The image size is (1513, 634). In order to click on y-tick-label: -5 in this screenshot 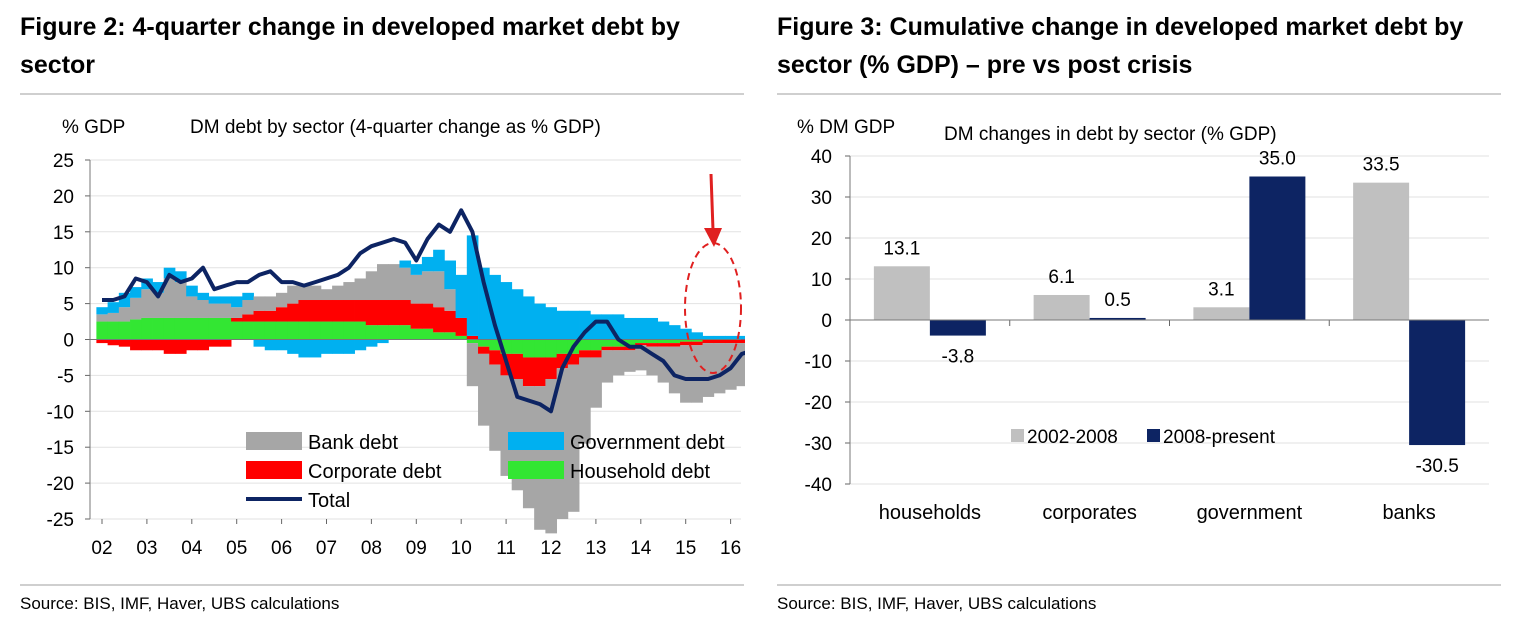, I will do `click(65, 376)`.